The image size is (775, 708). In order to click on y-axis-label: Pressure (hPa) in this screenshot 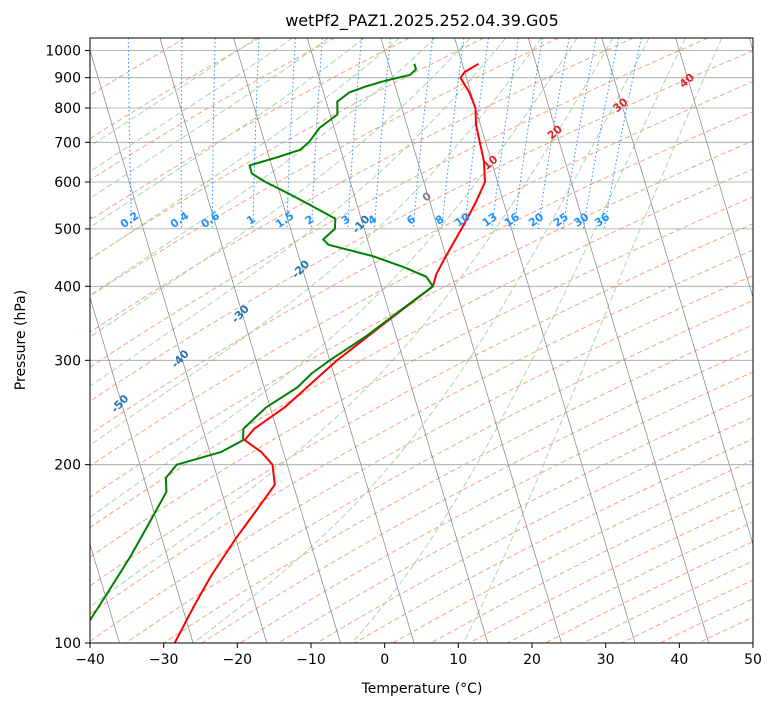, I will do `click(21, 340)`.